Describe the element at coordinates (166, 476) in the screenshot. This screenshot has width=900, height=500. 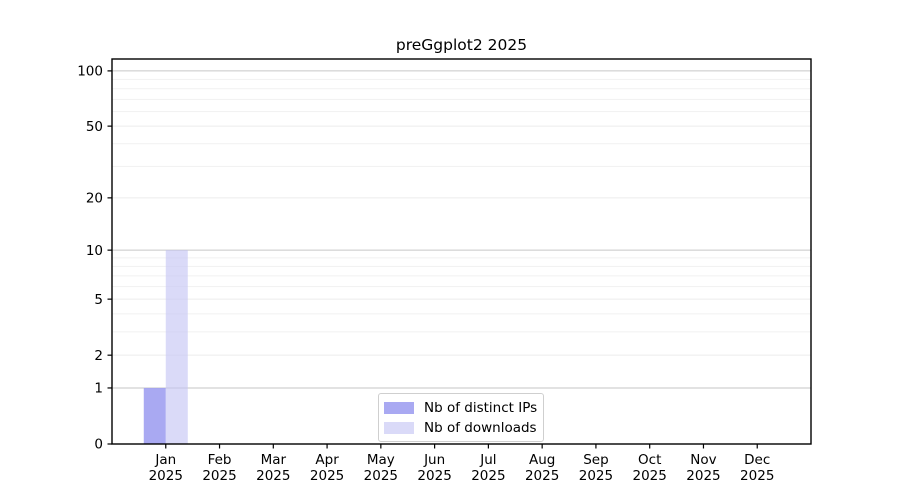
I see `x-tick-label-year-jan: 2025` at that location.